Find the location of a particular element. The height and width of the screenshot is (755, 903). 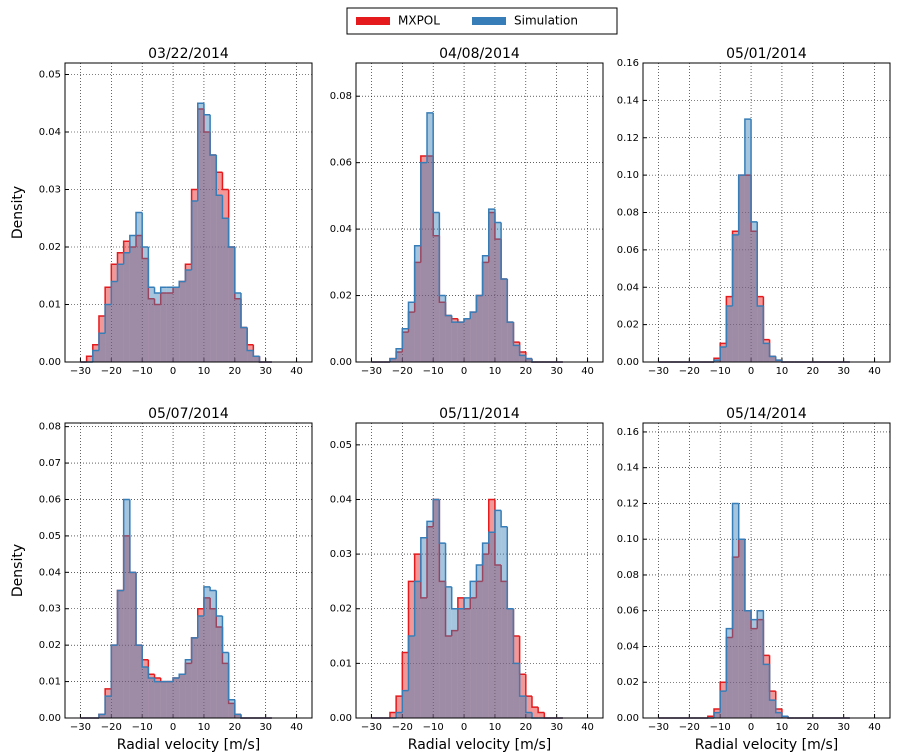

x-tick-label: 30 is located at coordinates (265, 371).